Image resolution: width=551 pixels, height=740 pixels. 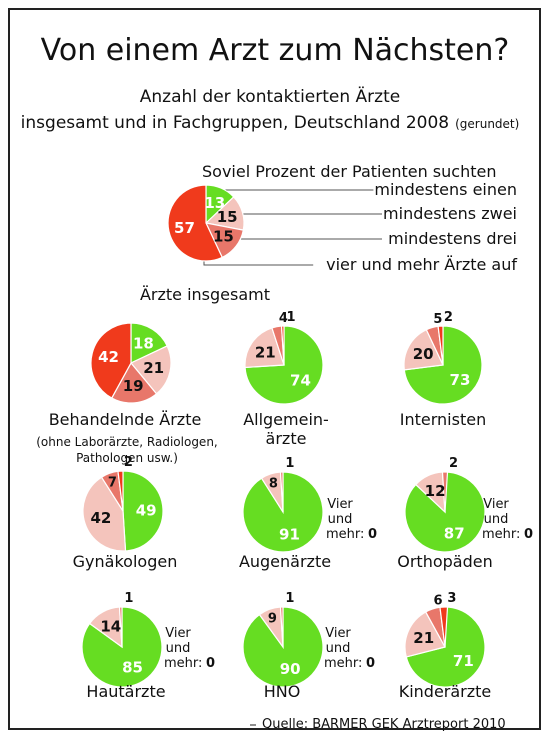 I want to click on pie-augenaerzte-value-2: 8, so click(x=273, y=483).